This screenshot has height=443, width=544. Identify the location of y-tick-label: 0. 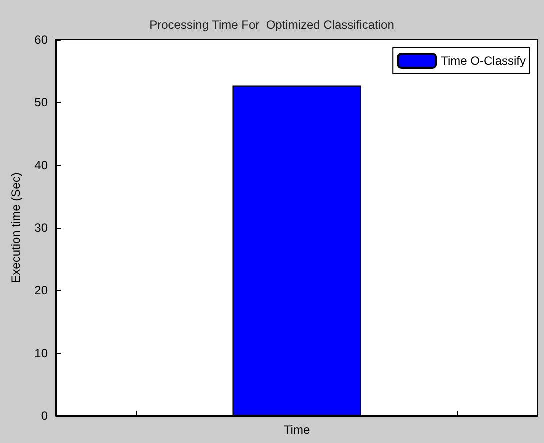
(44, 416).